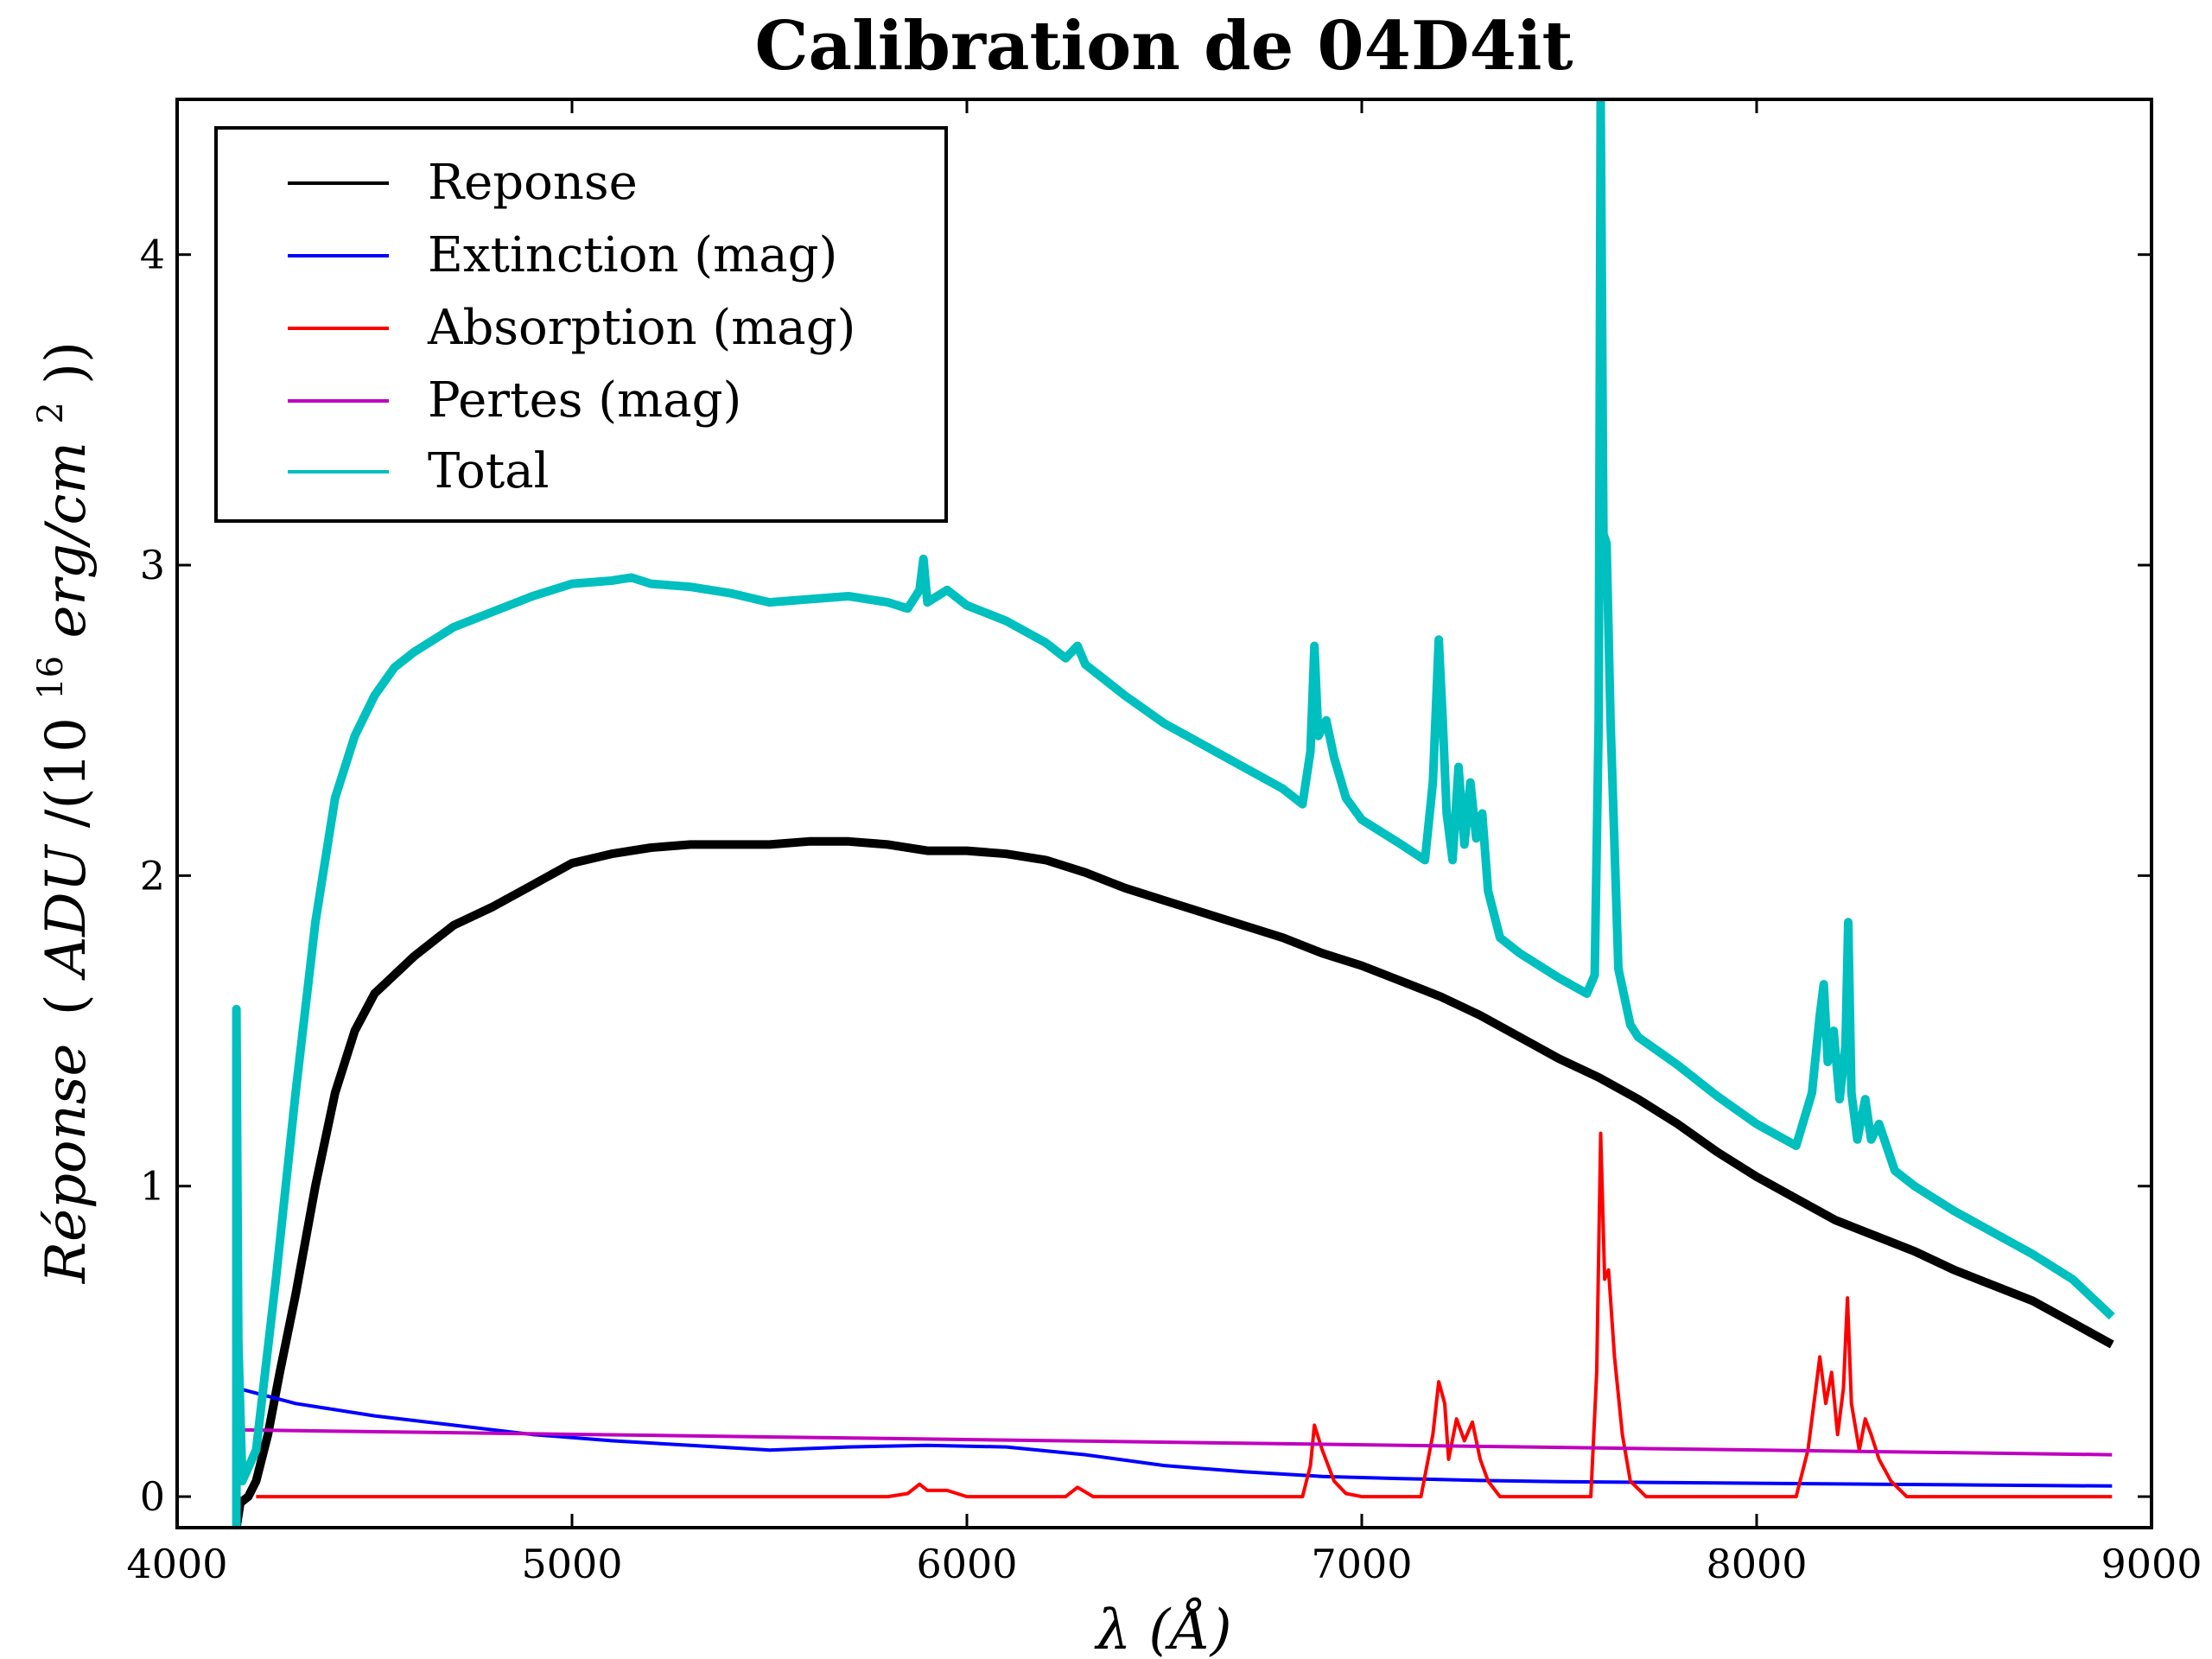 The image size is (2212, 1659). What do you see at coordinates (67, 363) in the screenshot?
I see `y-label-part-close: ))` at bounding box center [67, 363].